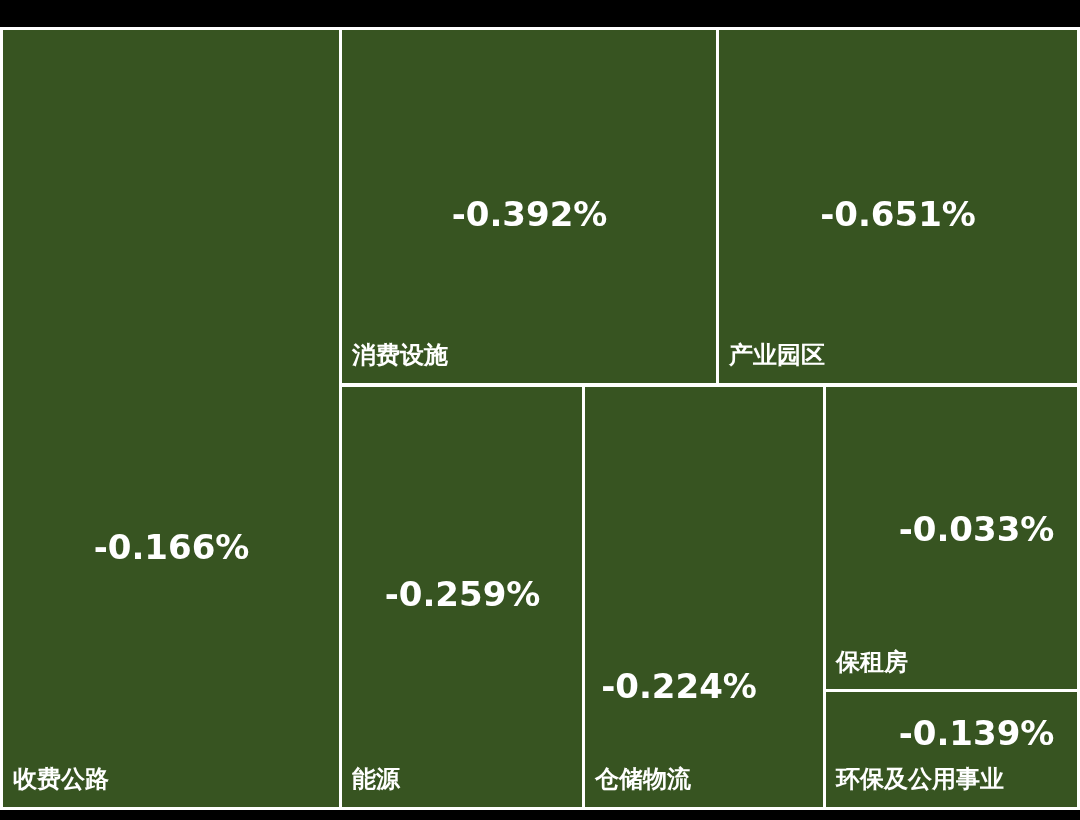  Describe the element at coordinates (919, 779) in the screenshot. I see `category-label: 环保及公用事业` at that location.